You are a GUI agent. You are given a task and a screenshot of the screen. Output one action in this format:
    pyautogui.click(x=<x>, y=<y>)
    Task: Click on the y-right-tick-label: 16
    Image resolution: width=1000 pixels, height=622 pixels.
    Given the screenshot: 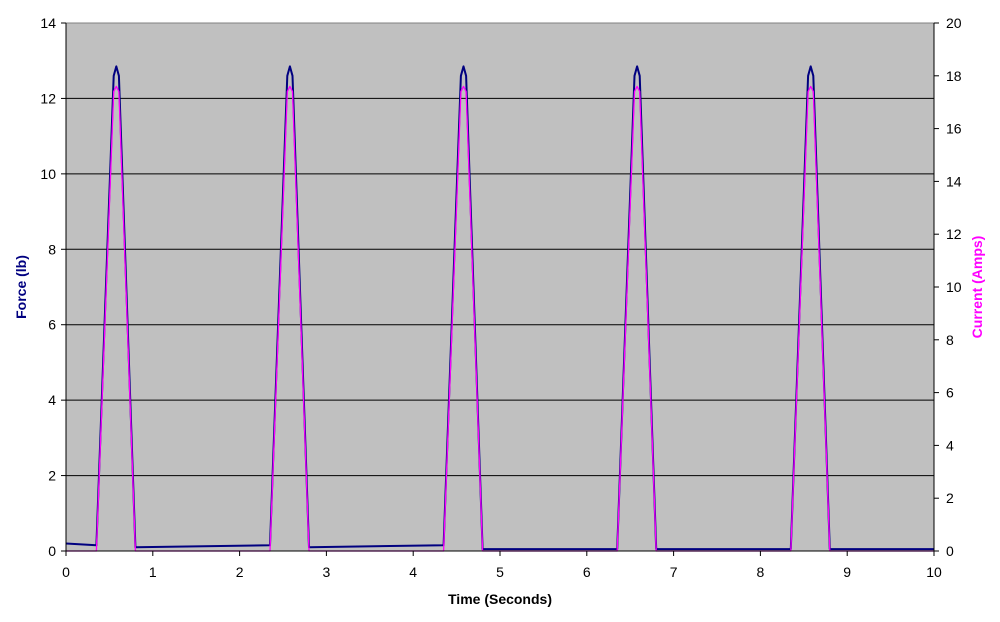 What is the action you would take?
    pyautogui.click(x=954, y=129)
    